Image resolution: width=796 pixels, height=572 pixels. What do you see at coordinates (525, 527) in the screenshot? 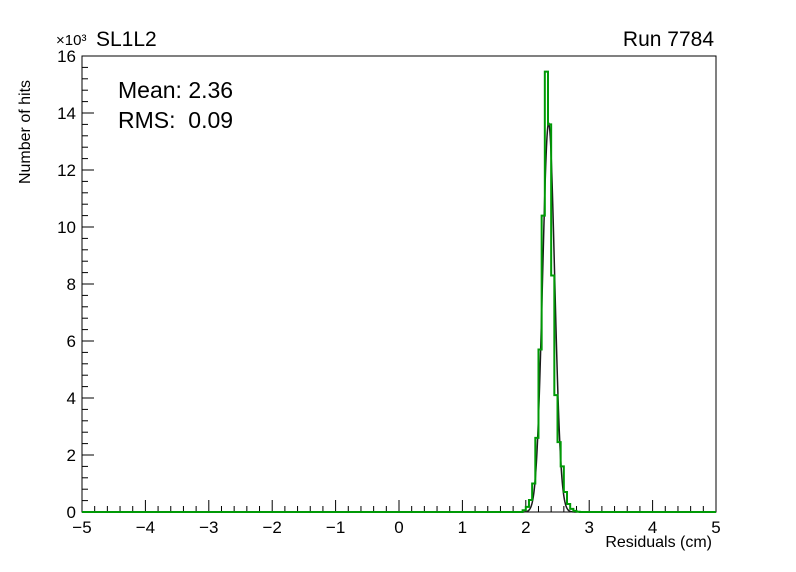
I see `x-tick-label: 2` at bounding box center [525, 527].